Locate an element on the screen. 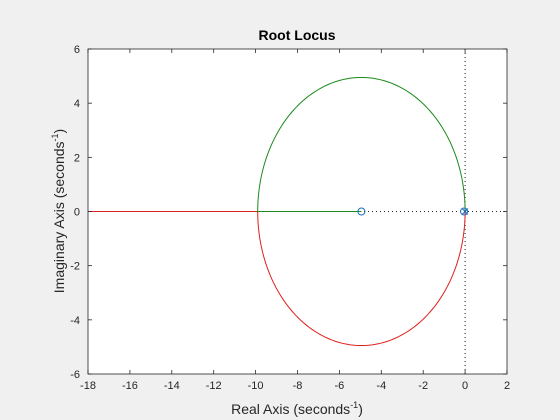 The image size is (560, 420). y-tick-label: -2 is located at coordinates (75, 267).